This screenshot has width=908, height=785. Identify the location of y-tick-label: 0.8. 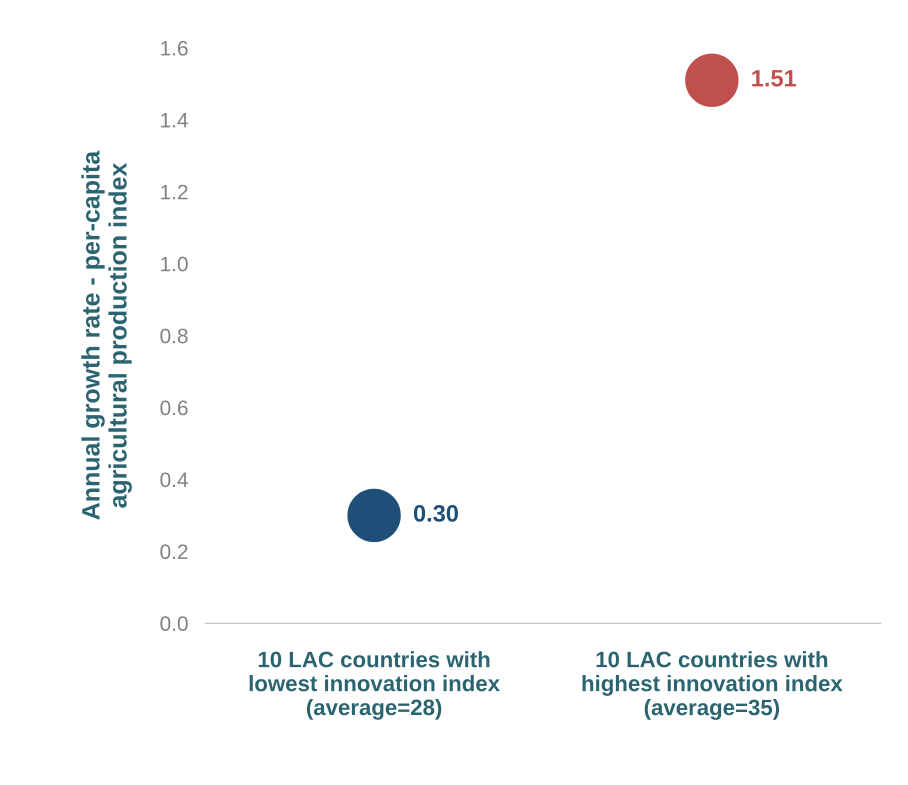
(174, 336).